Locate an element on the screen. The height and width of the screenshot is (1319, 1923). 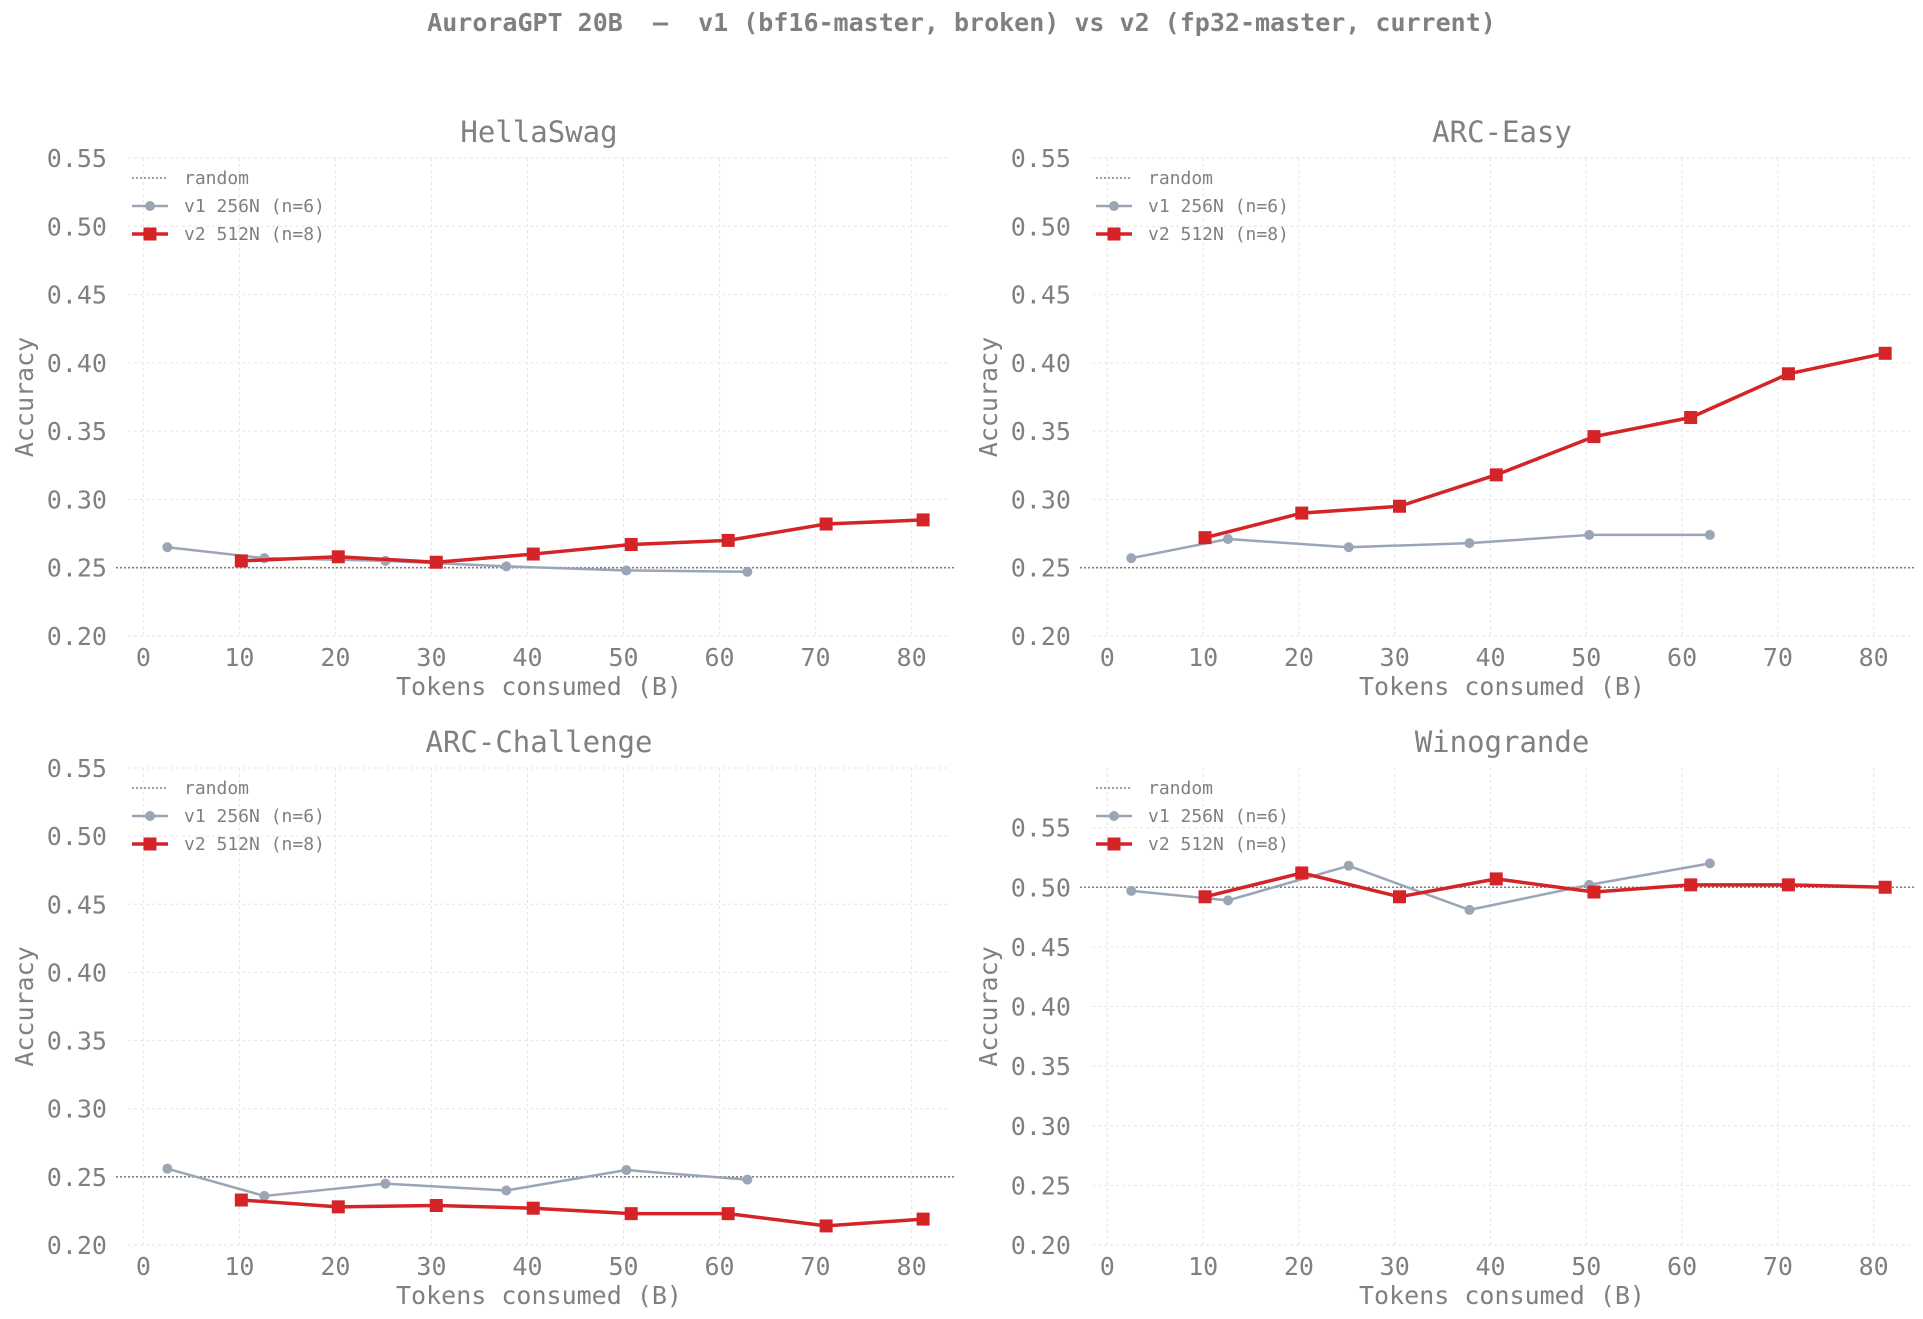
panel-title: Winogrande is located at coordinates (1502, 742).